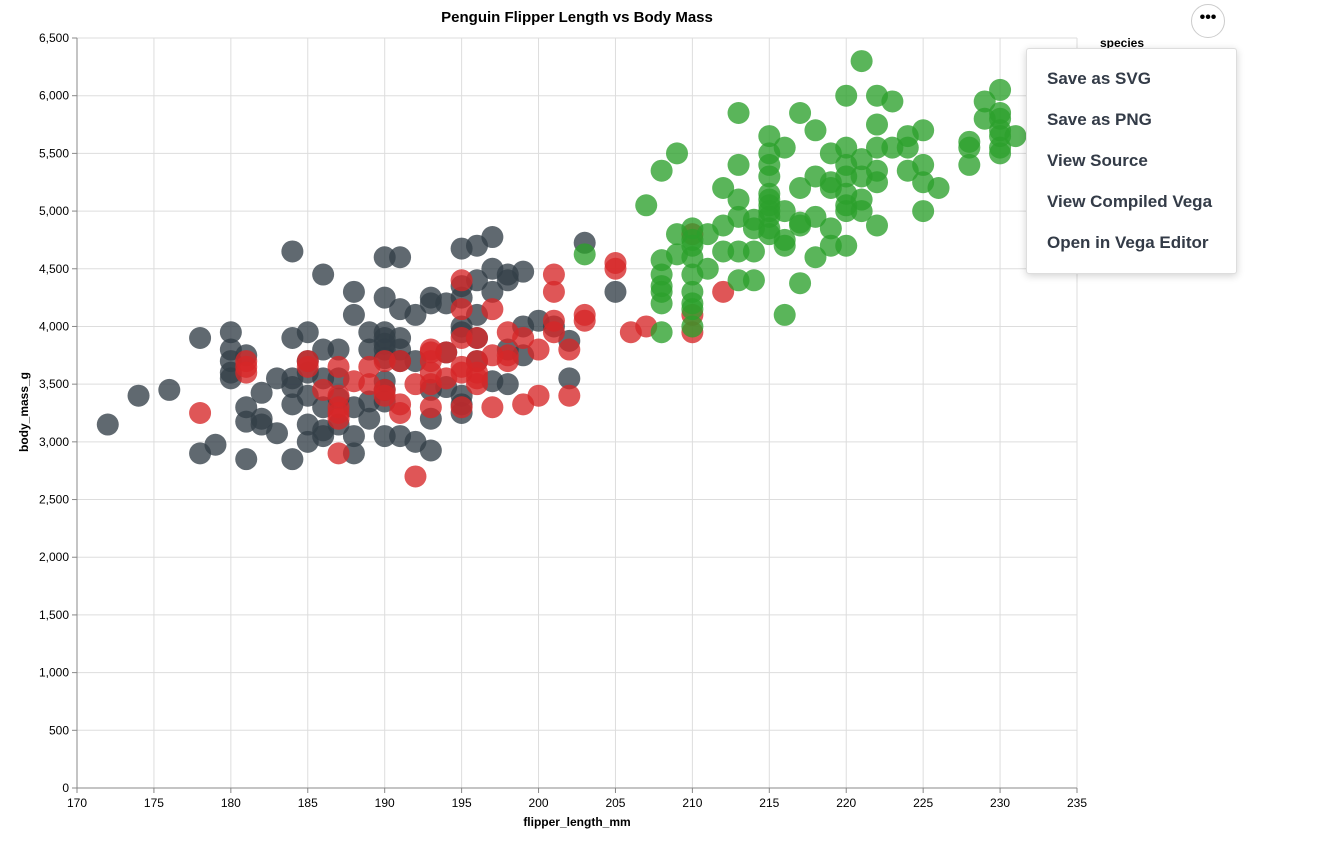 The width and height of the screenshot is (1327, 862). What do you see at coordinates (54, 442) in the screenshot?
I see `y-tick-label: 3,000` at bounding box center [54, 442].